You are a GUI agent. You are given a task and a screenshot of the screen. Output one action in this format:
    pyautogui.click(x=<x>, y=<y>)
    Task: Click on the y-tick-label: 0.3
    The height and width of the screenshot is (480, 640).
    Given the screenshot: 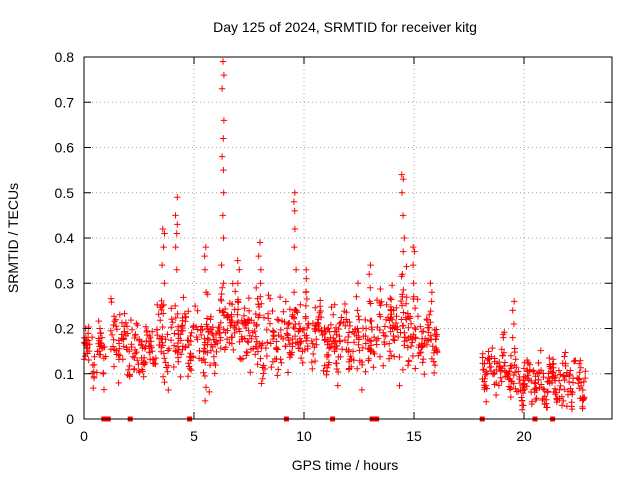 What is the action you would take?
    pyautogui.click(x=65, y=283)
    